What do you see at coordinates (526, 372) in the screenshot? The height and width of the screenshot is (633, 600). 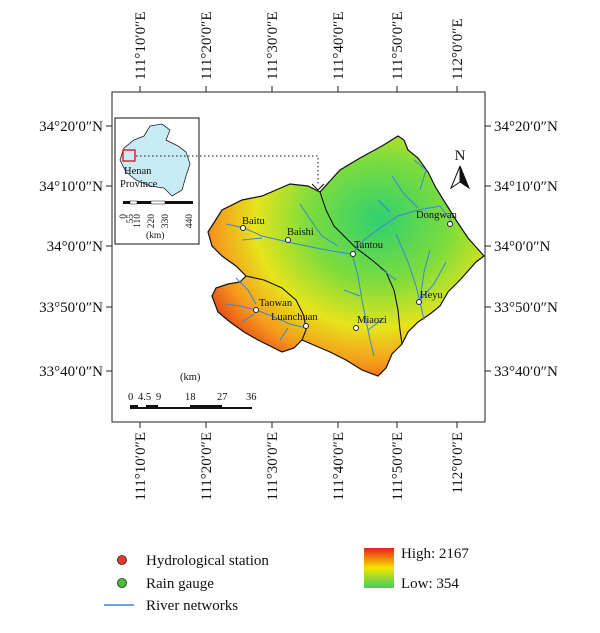 I see `right-lat-label: 33°40′0″N` at bounding box center [526, 372].